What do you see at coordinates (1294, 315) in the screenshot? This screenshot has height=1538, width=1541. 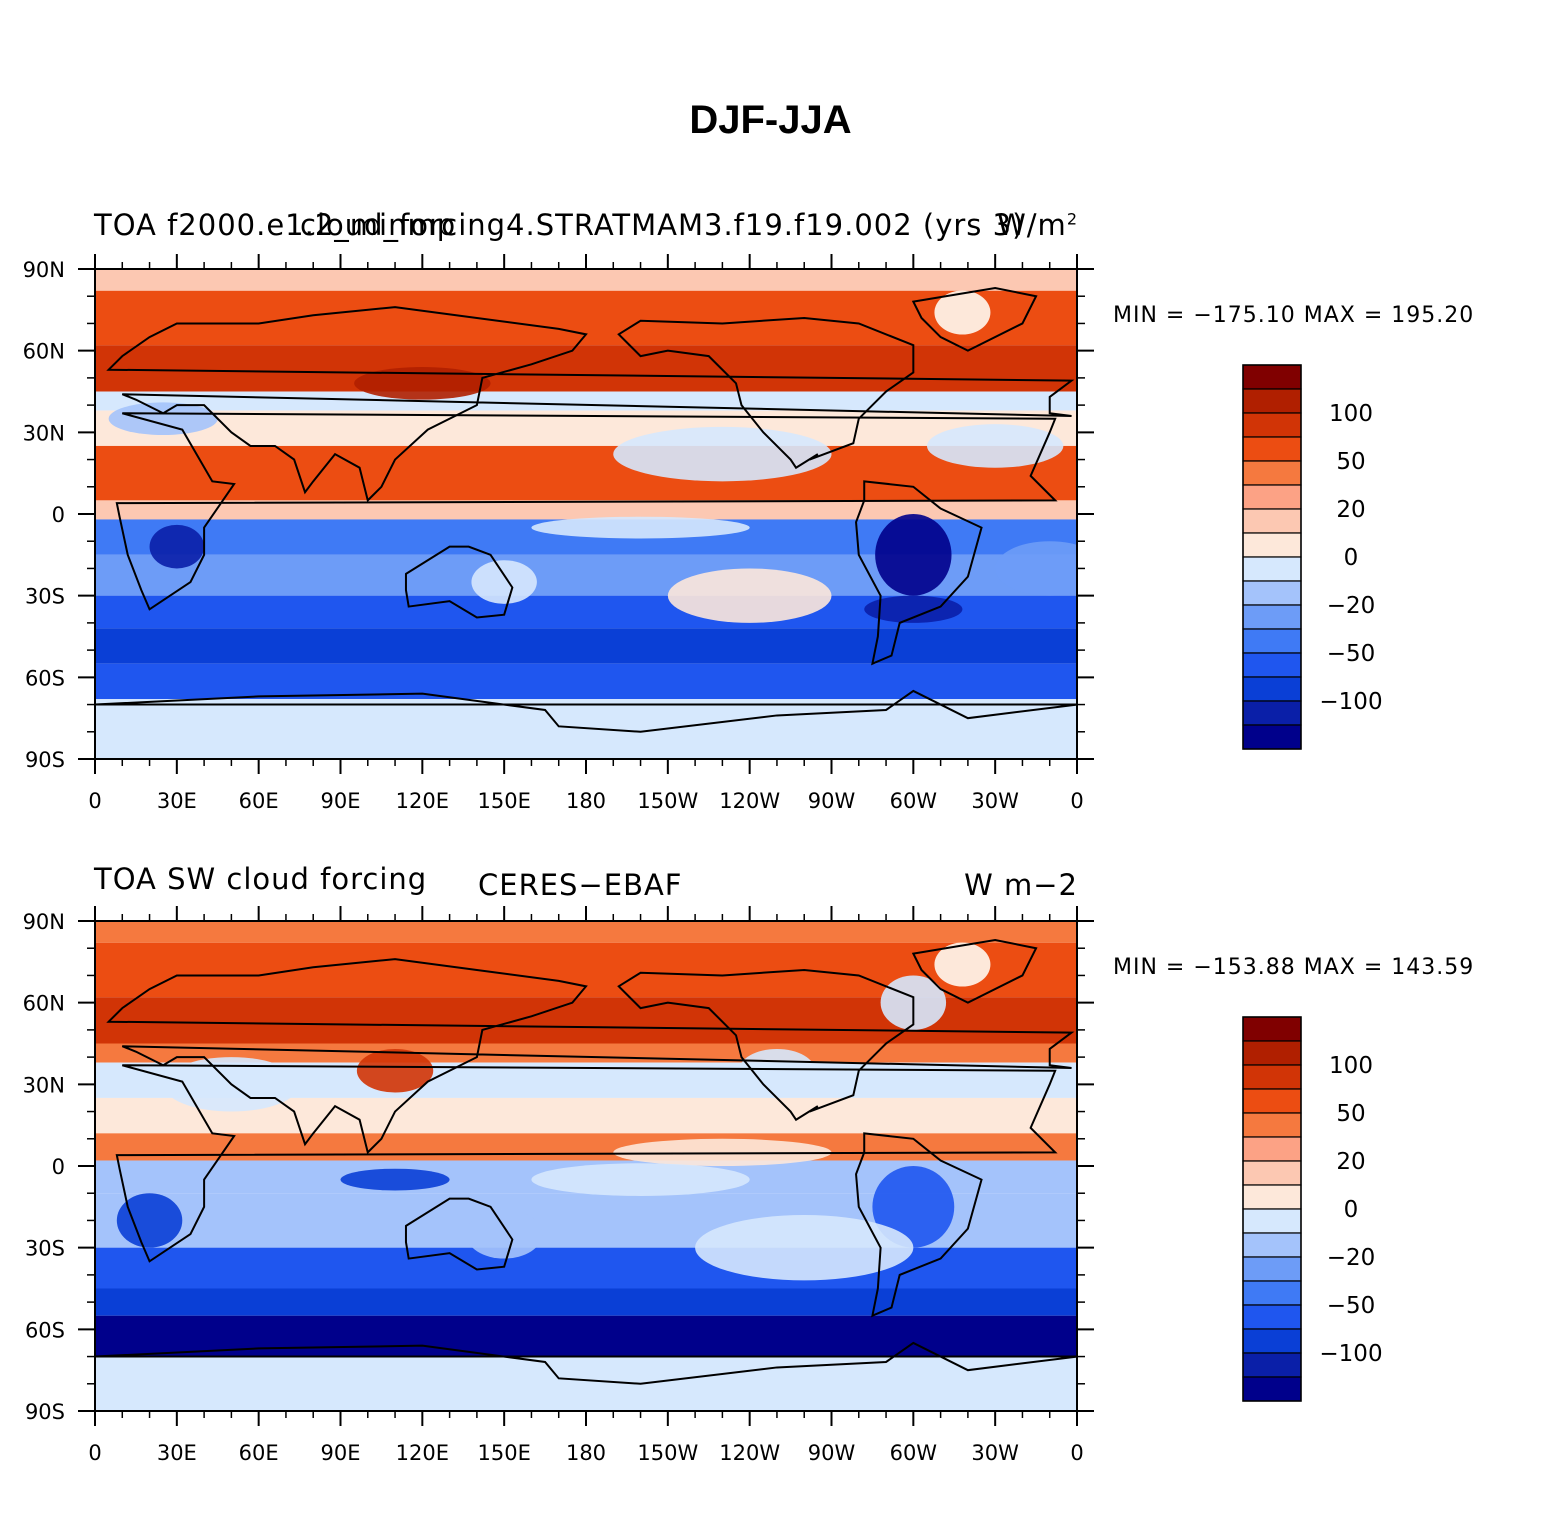 I see `min-max-stats: MIN = −175.10 MAX = 195.20` at bounding box center [1294, 315].